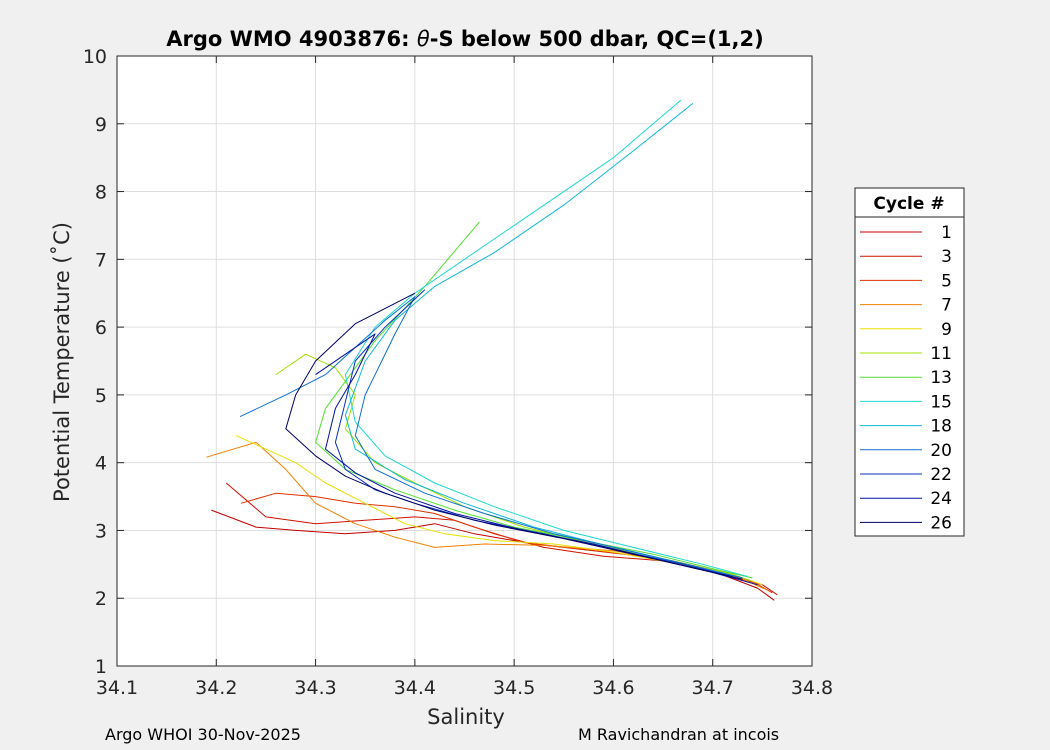 The image size is (1050, 750). Describe the element at coordinates (101, 125) in the screenshot. I see `y-tick-label: 9` at that location.